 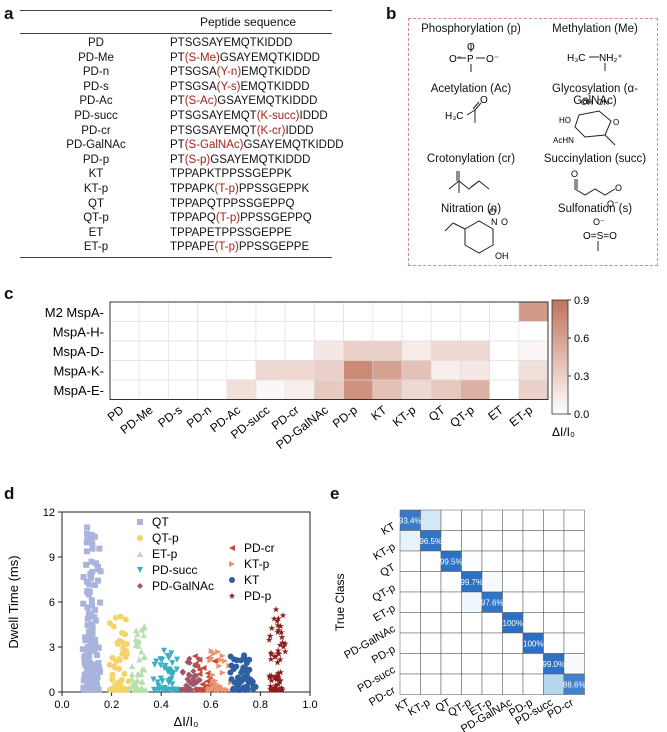 What do you see at coordinates (252, 580) in the screenshot?
I see `legend-label: KT` at bounding box center [252, 580].